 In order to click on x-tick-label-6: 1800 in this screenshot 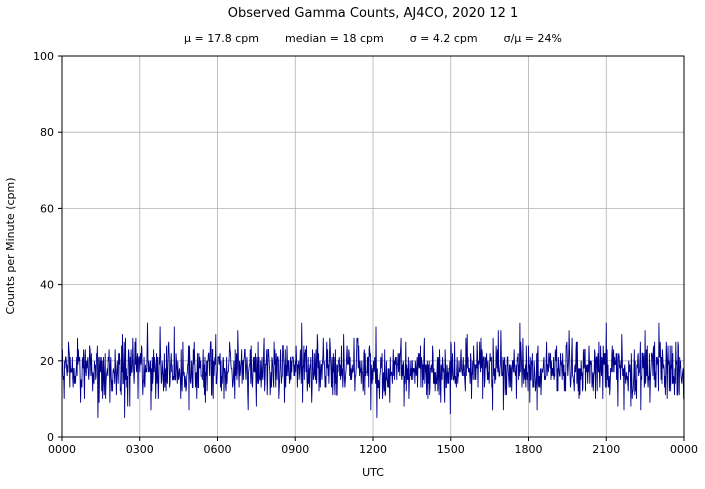, I will do `click(529, 449)`.